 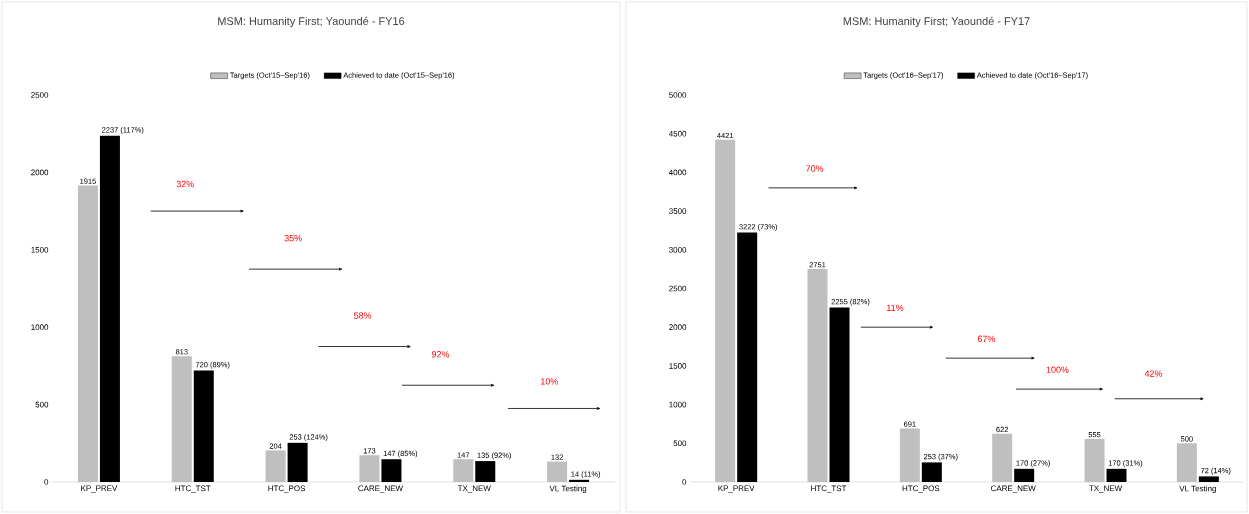 I want to click on annotation: 32%, so click(x=185, y=184).